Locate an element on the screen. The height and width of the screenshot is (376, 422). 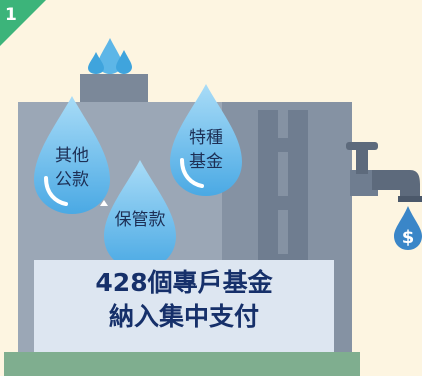
drop-label-special-line1: 特種 is located at coordinates (206, 138).